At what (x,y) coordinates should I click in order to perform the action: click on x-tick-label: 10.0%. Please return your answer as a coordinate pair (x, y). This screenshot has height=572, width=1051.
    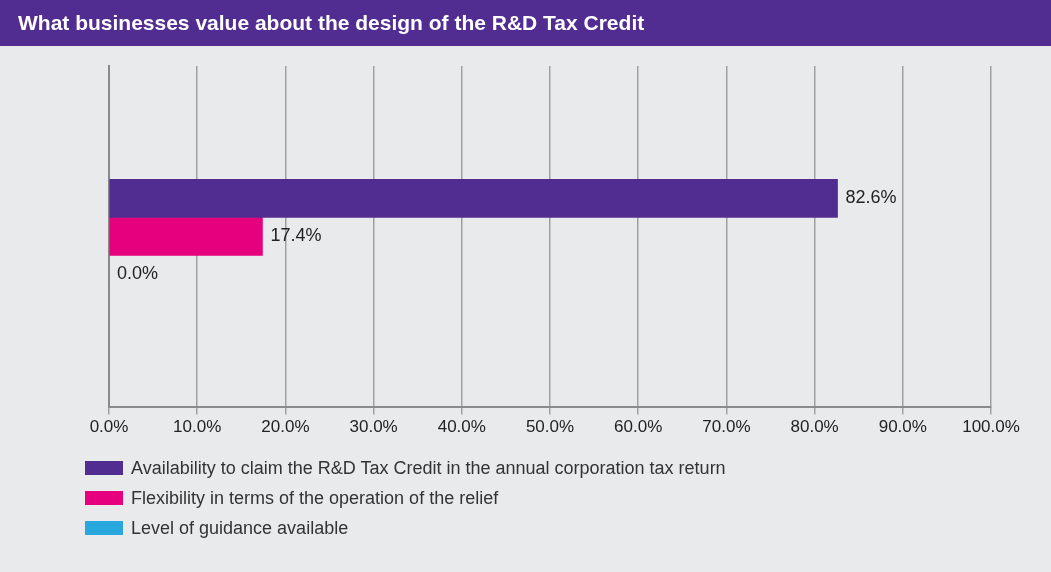
    Looking at the image, I should click on (197, 427).